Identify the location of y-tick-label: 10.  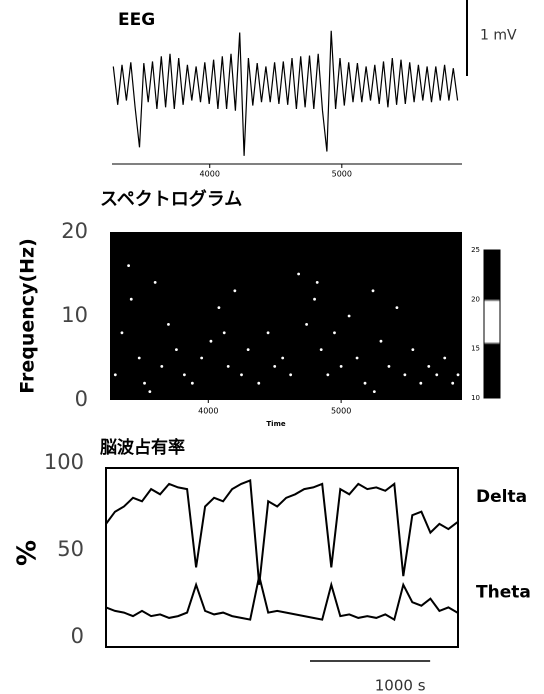
(74, 315).